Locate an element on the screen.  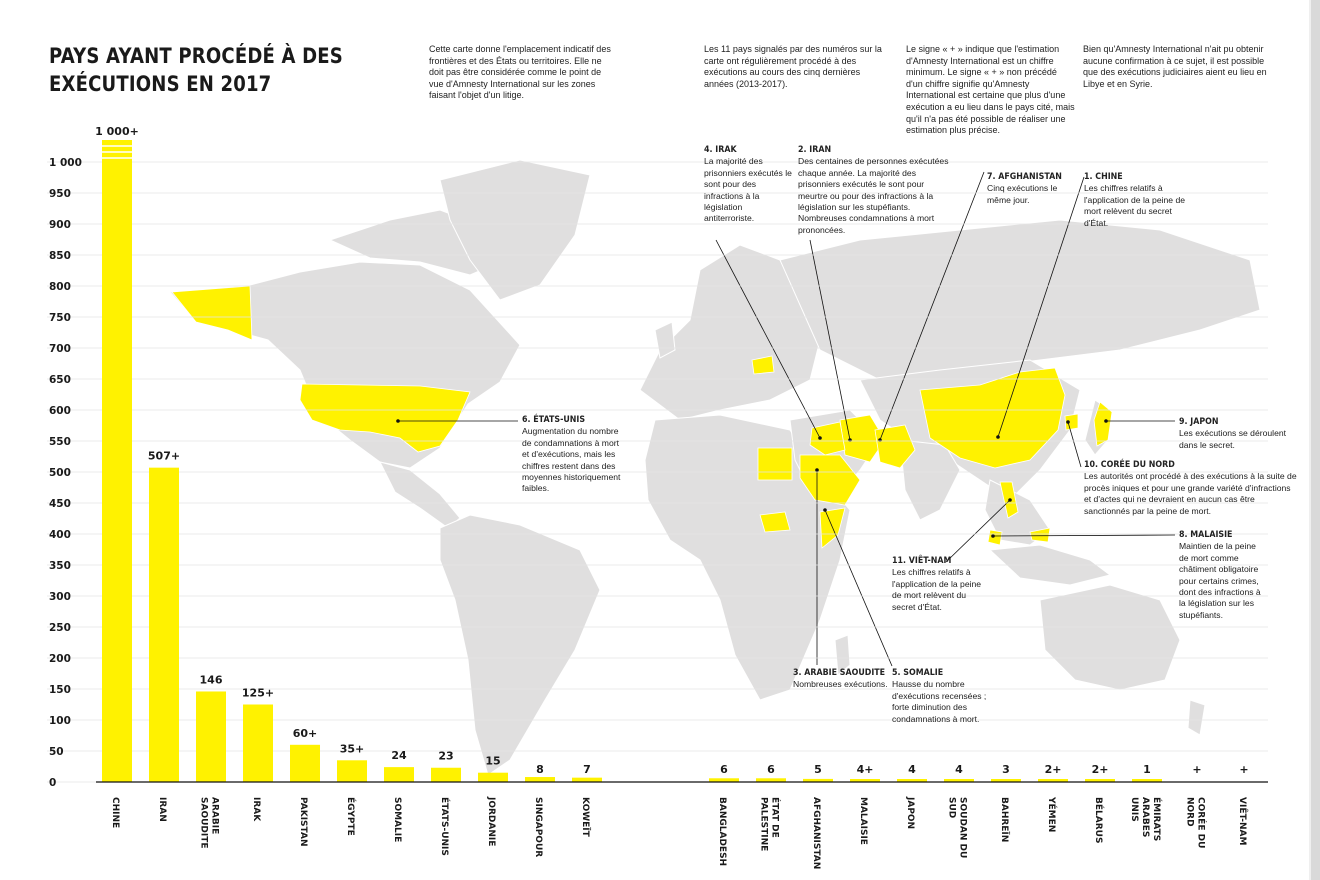
x-tick-label: IRAK is located at coordinates (256, 809).